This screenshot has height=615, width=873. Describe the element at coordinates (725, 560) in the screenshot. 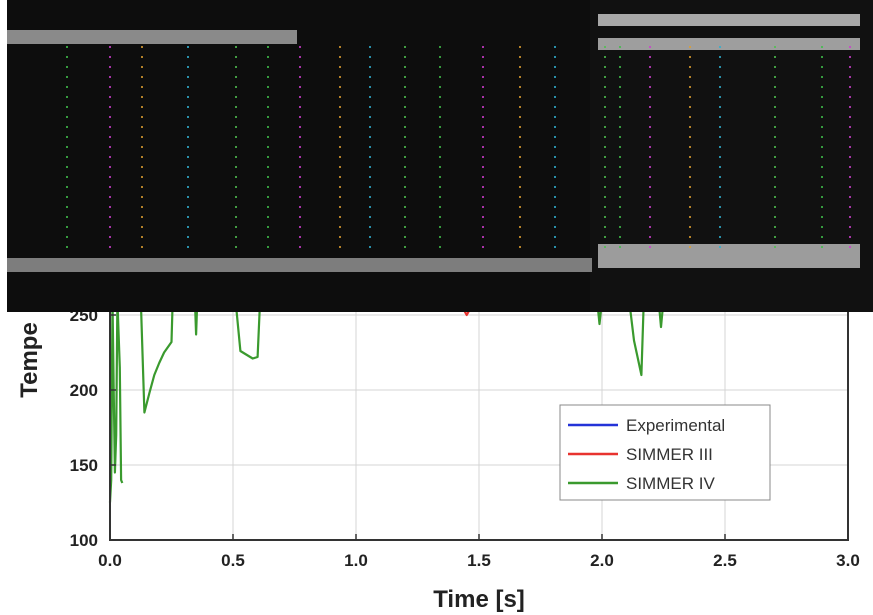

I see `x-tick-label: 2.5` at that location.